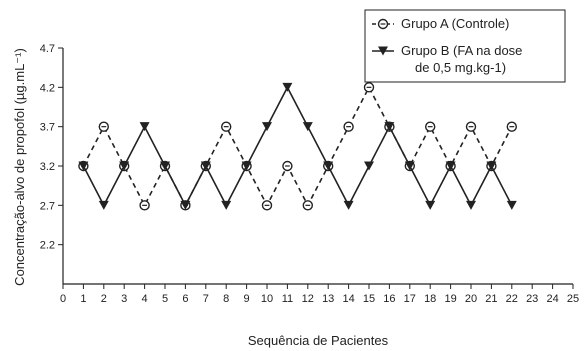  What do you see at coordinates (460, 67) in the screenshot?
I see `legend-label-grupo-b-line2: de 0,5 mg.kg-1)` at bounding box center [460, 67].